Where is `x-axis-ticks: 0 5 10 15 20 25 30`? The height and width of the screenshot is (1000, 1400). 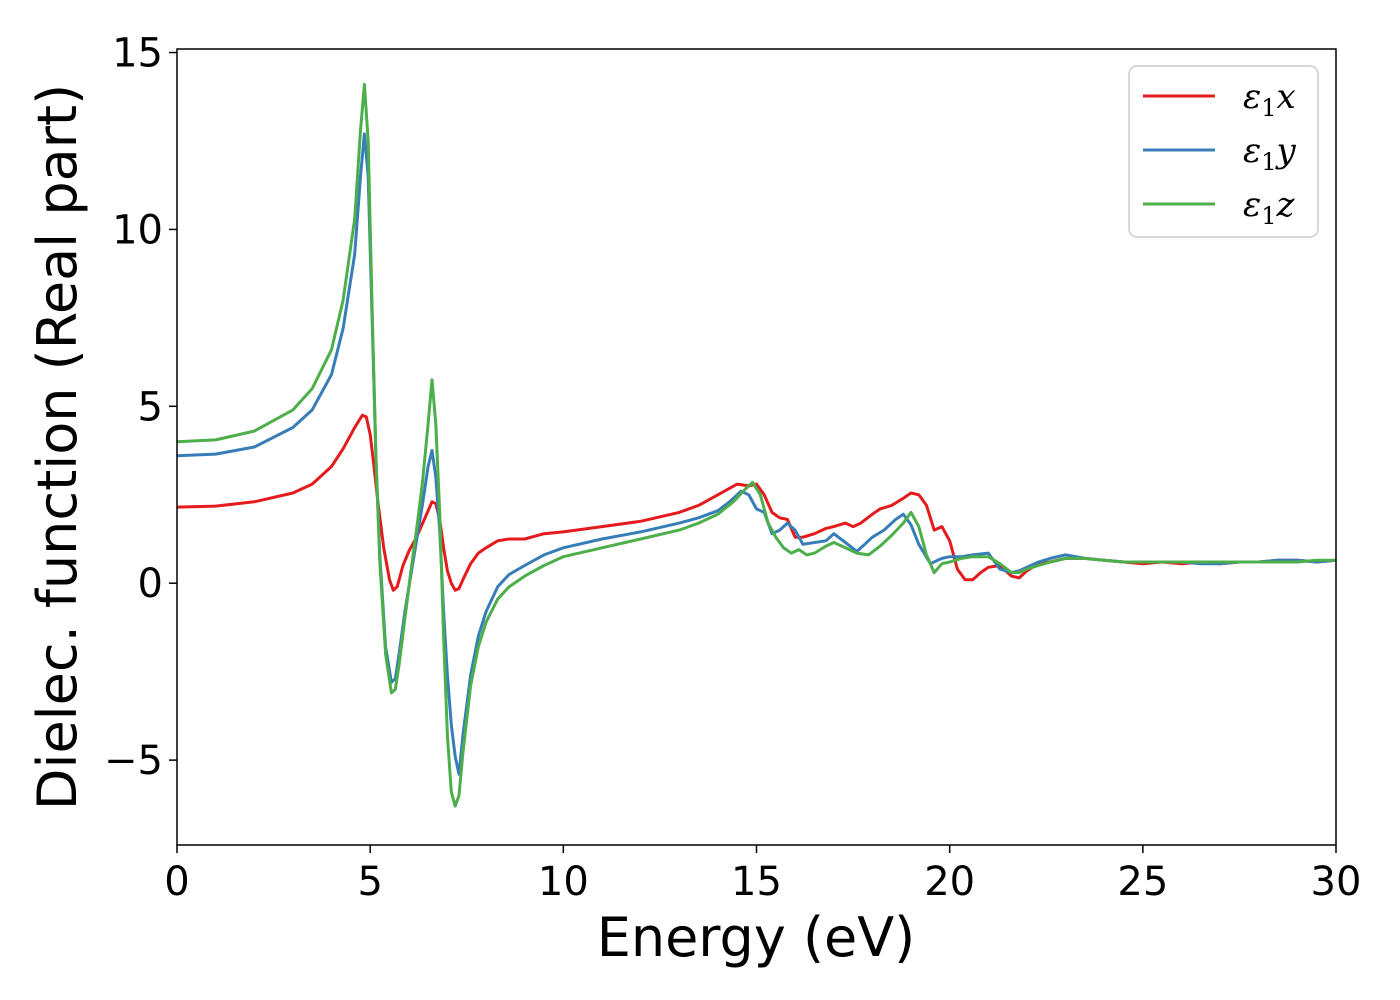 x-axis-ticks: 0 5 10 15 20 25 30 is located at coordinates (762, 875).